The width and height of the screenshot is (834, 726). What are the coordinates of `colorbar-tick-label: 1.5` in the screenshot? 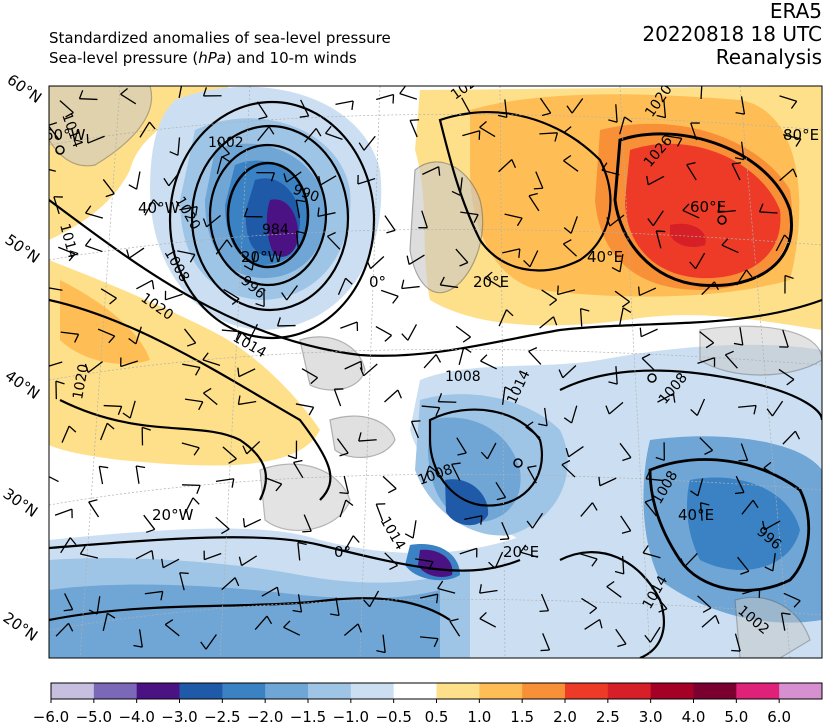 It's located at (522, 717).